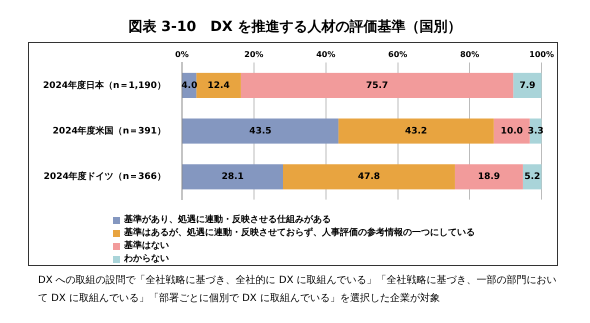  I want to click on x-tick-label: 100%, so click(541, 54).